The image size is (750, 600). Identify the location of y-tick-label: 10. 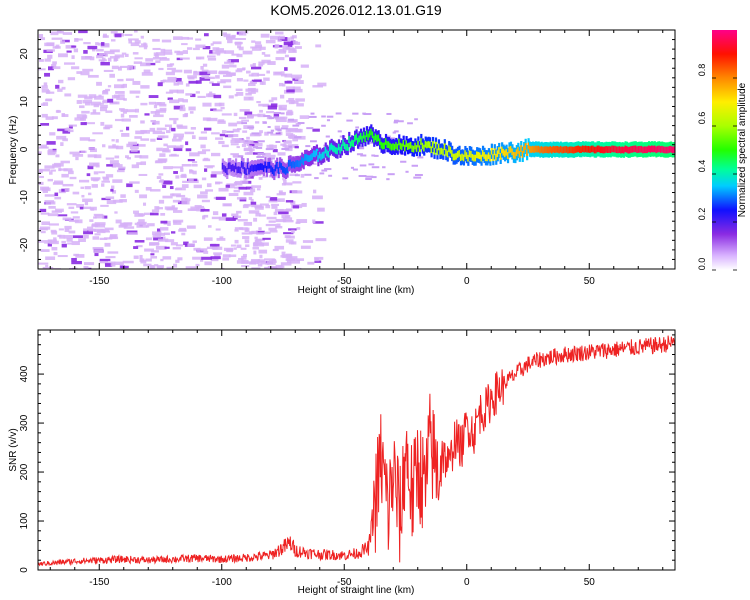
(24, 102).